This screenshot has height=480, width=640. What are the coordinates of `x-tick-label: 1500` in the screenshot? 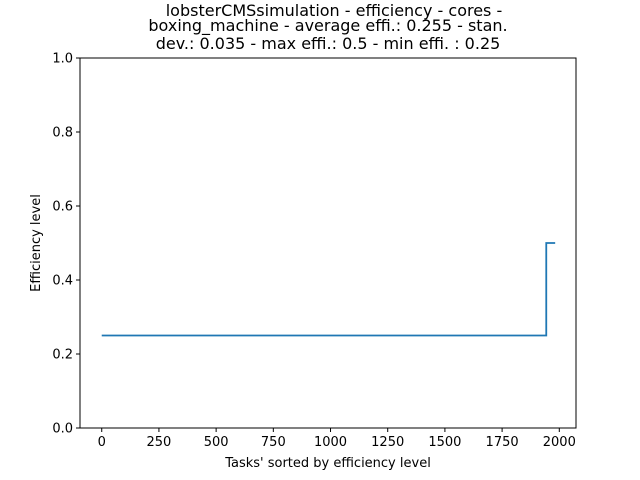 It's located at (444, 442).